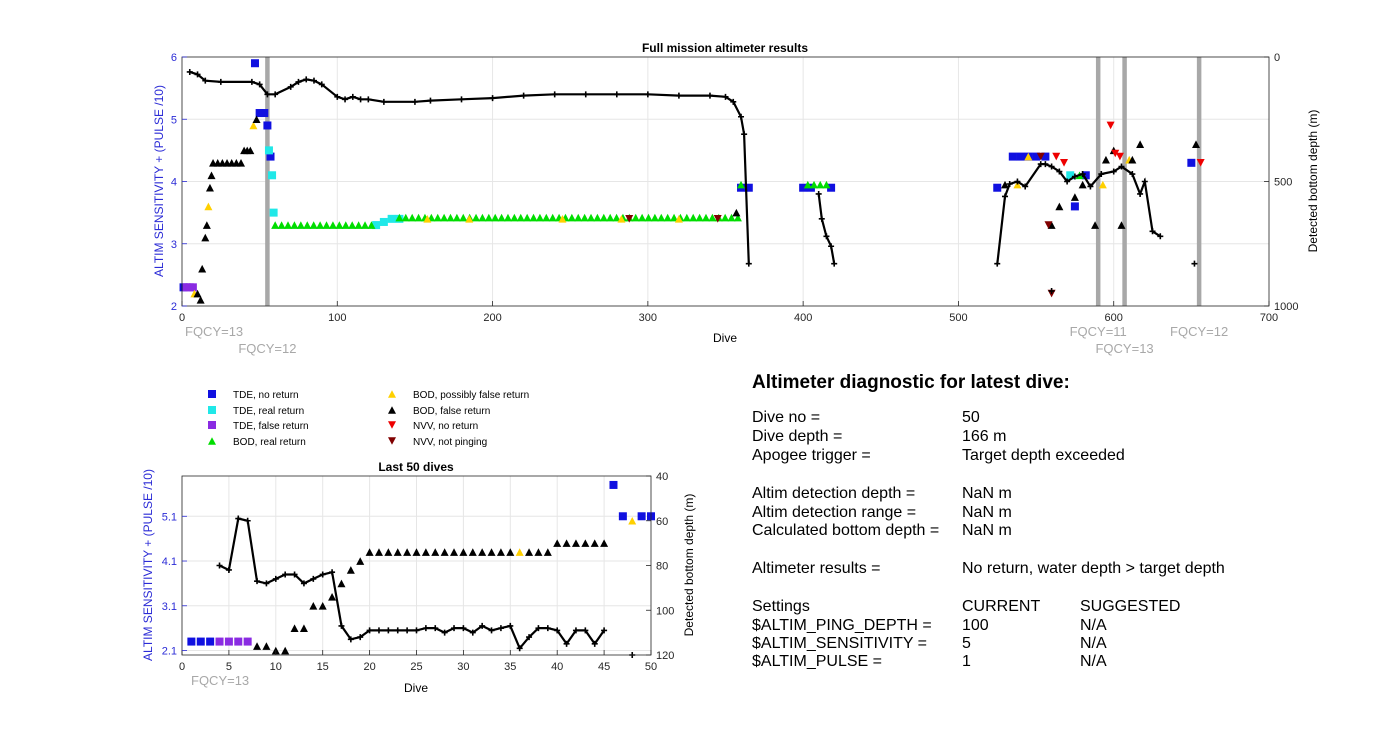 The image size is (1400, 737). I want to click on x-tick-label: 50, so click(651, 667).